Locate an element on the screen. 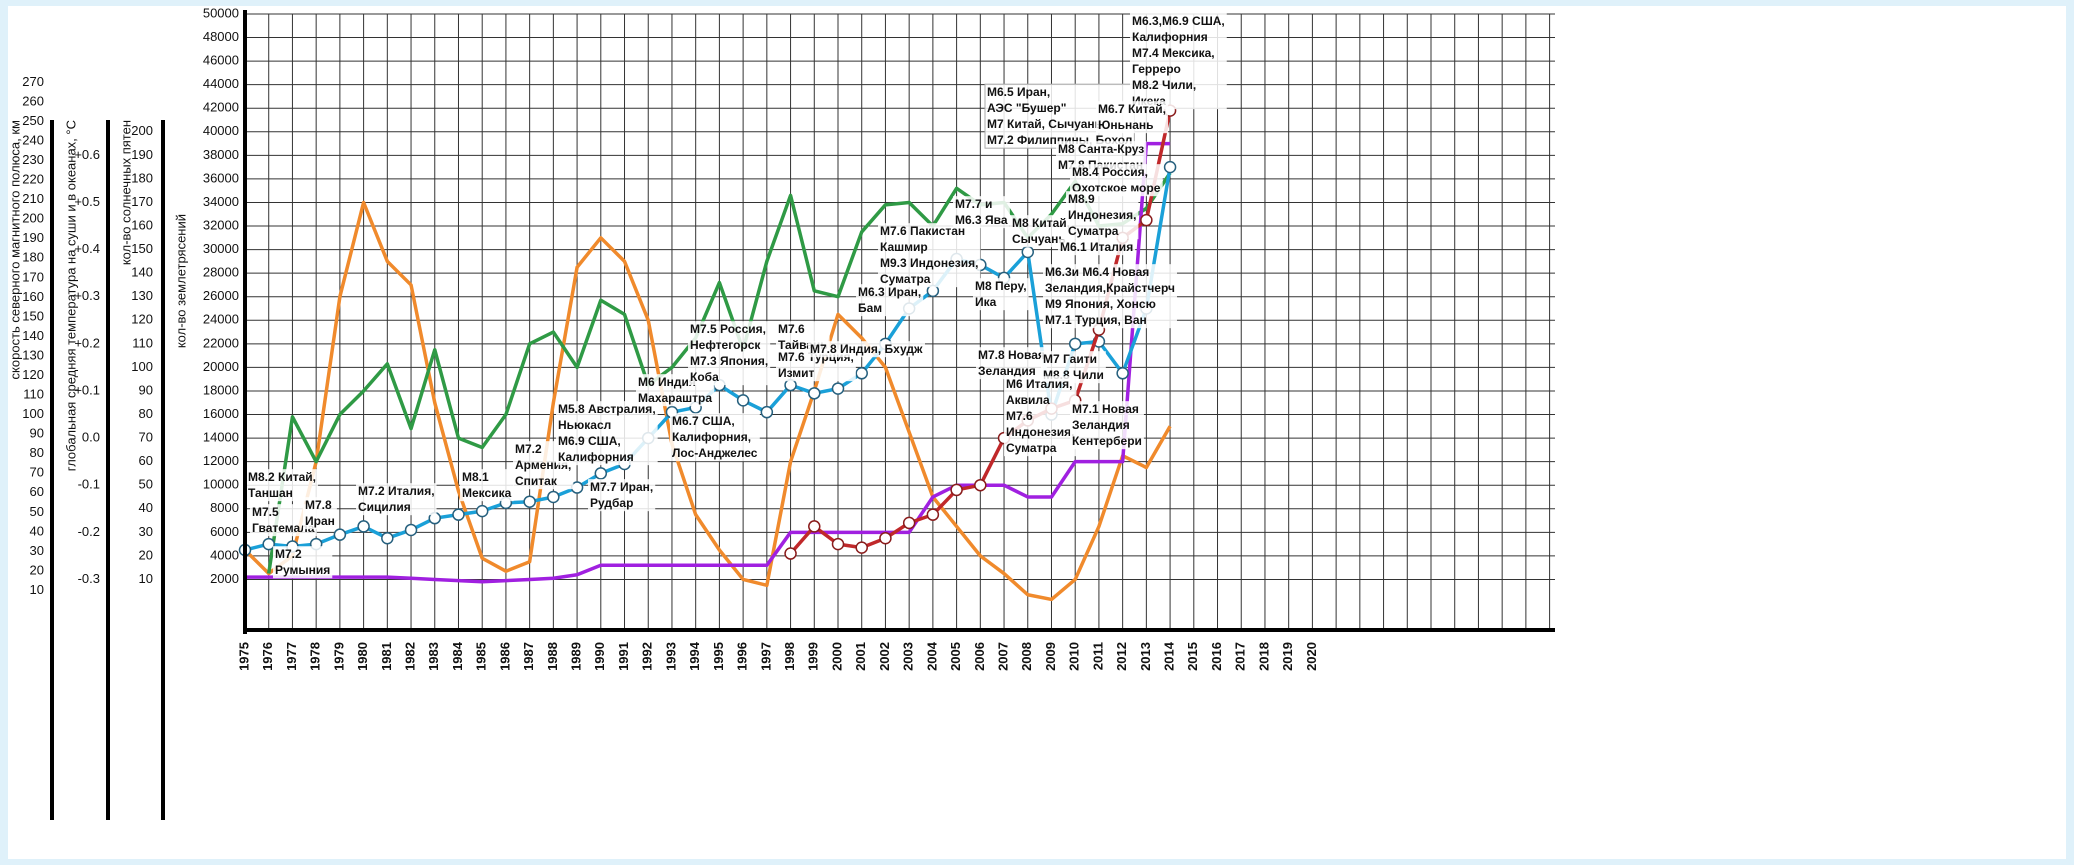  x-tick-label: 2009 is located at coordinates (1050, 656).